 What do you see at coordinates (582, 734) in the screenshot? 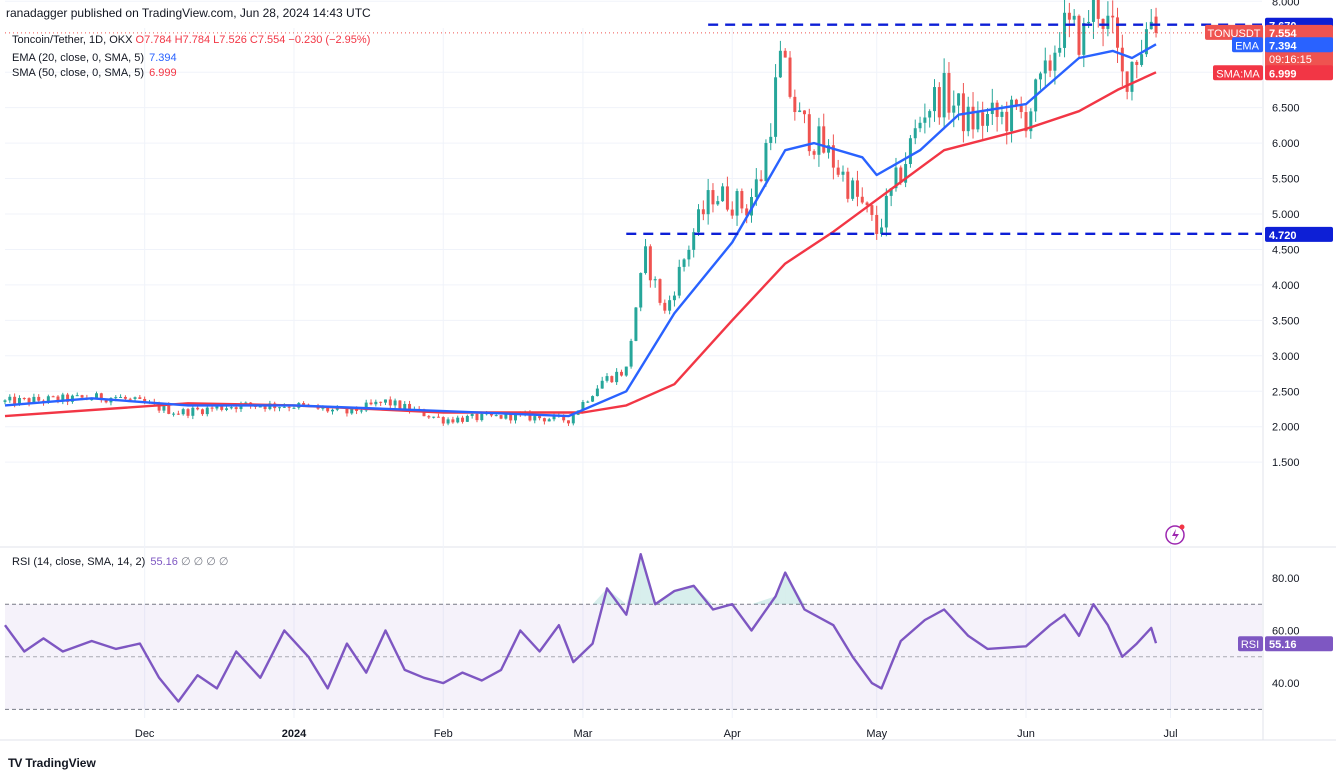
I see `time-axis-label-mar: Mar` at bounding box center [582, 734].